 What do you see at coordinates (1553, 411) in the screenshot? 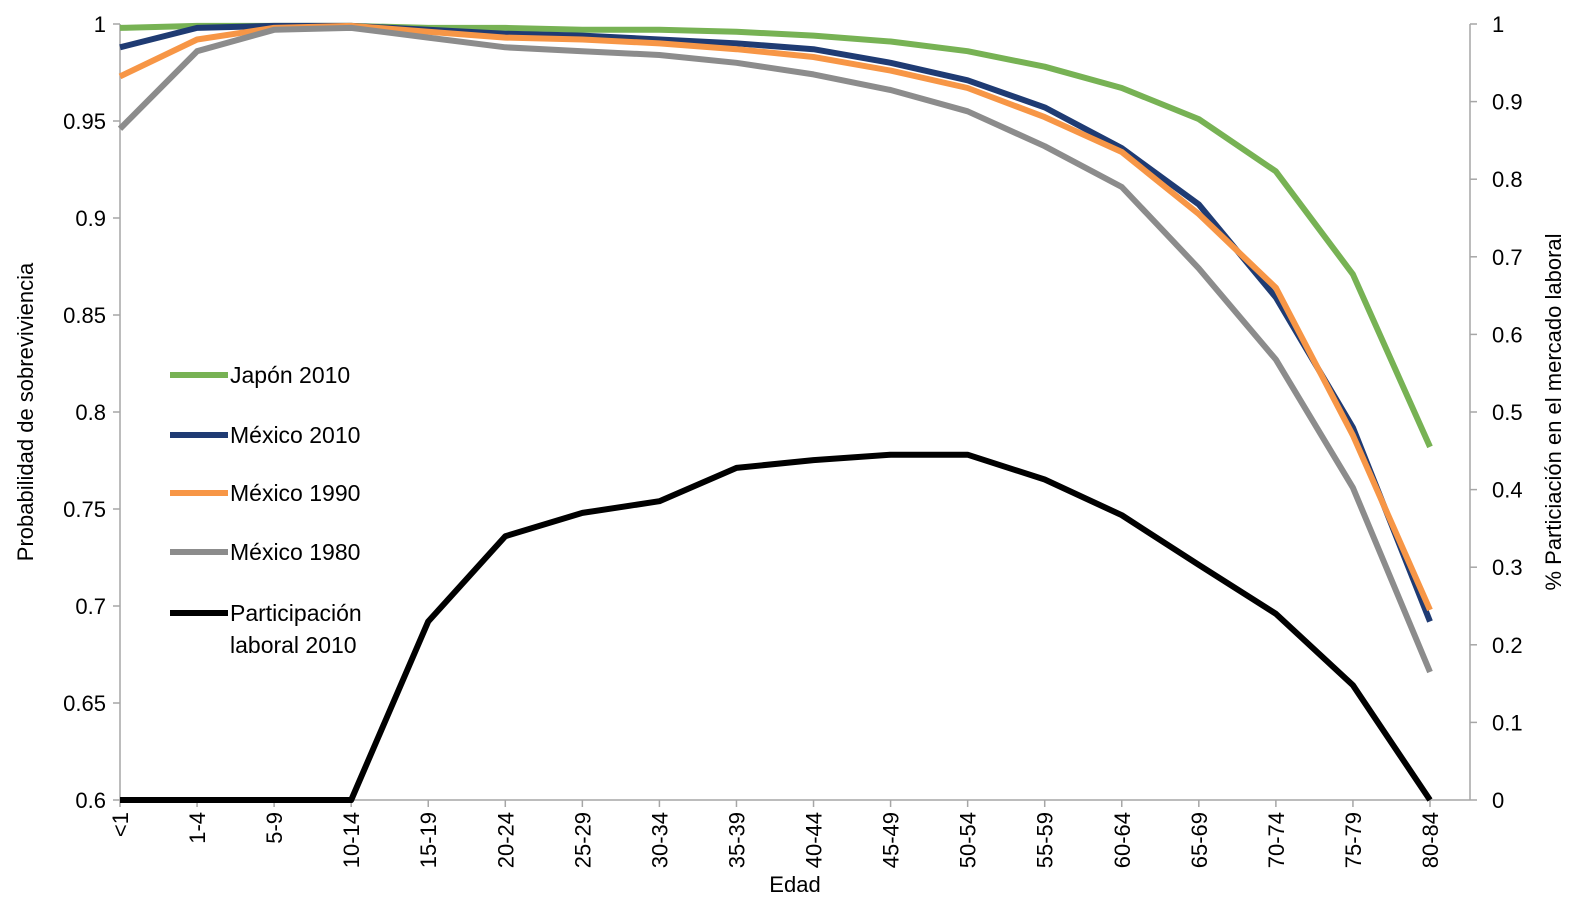
I see `y2-axis-title: % Particiación en el mercado laboral` at bounding box center [1553, 411].